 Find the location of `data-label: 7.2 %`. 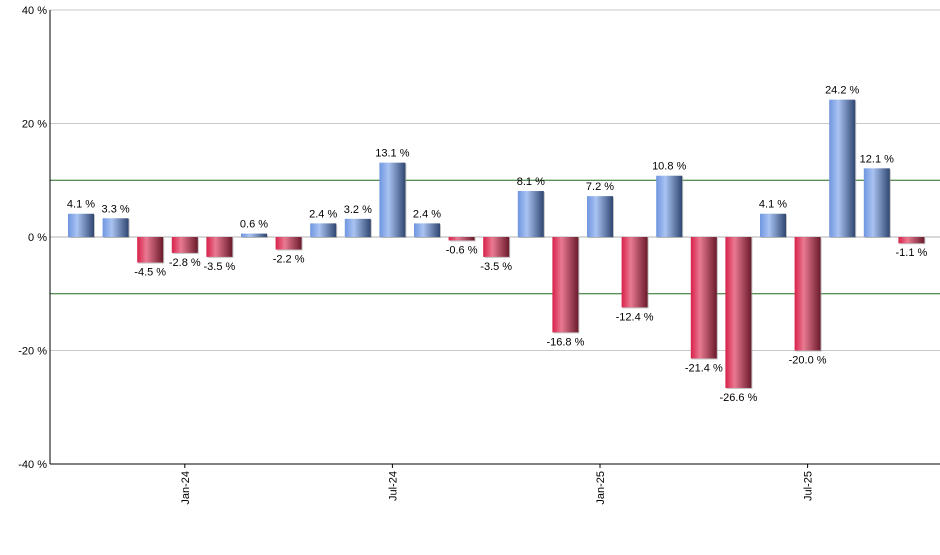

data-label: 7.2 % is located at coordinates (600, 187).